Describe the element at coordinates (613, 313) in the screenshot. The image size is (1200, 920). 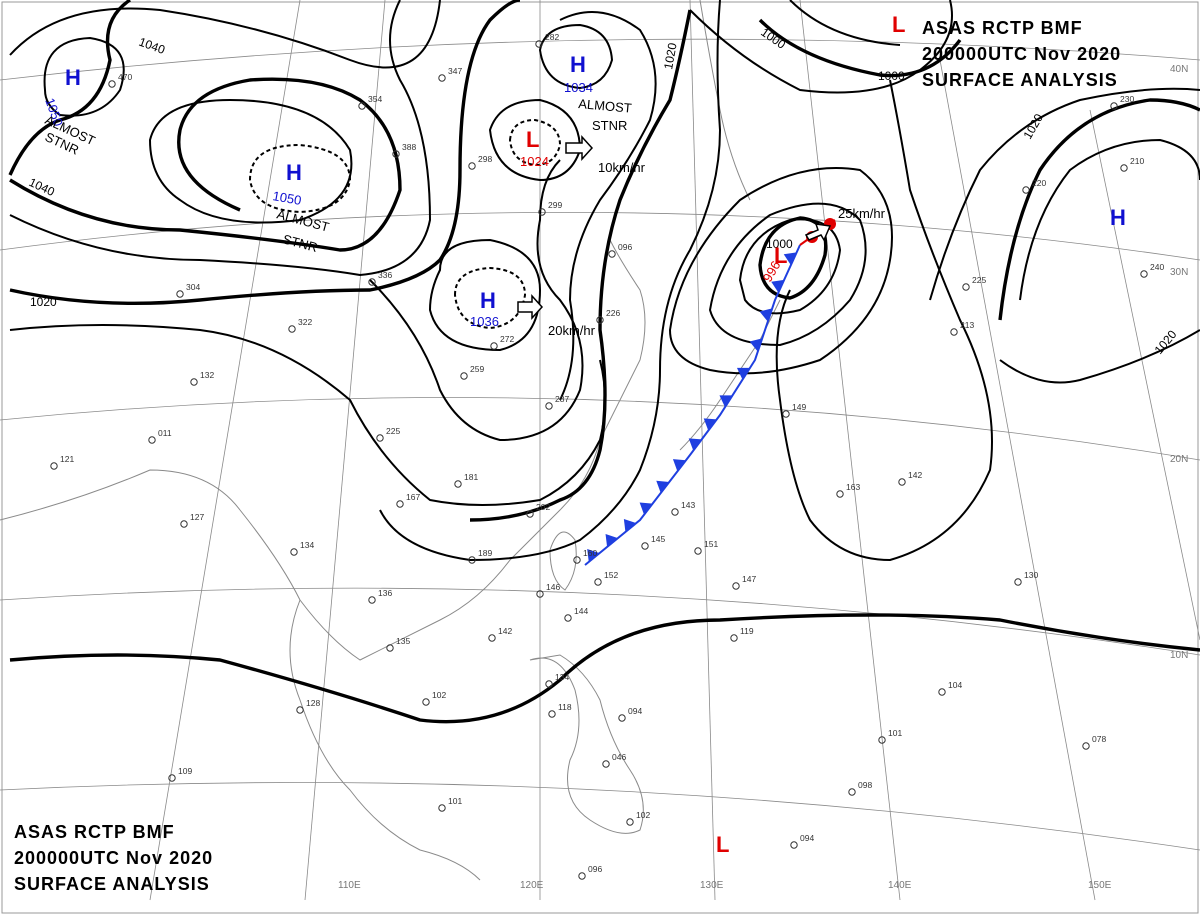
I see `station-pressure-value: 226` at that location.